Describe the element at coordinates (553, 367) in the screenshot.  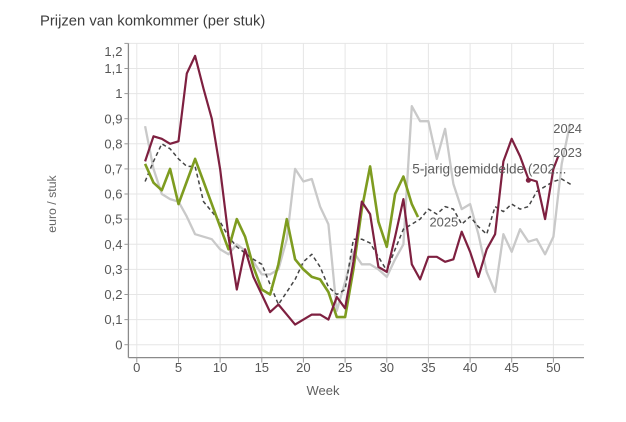
I see `svg-text: 50` at that location.